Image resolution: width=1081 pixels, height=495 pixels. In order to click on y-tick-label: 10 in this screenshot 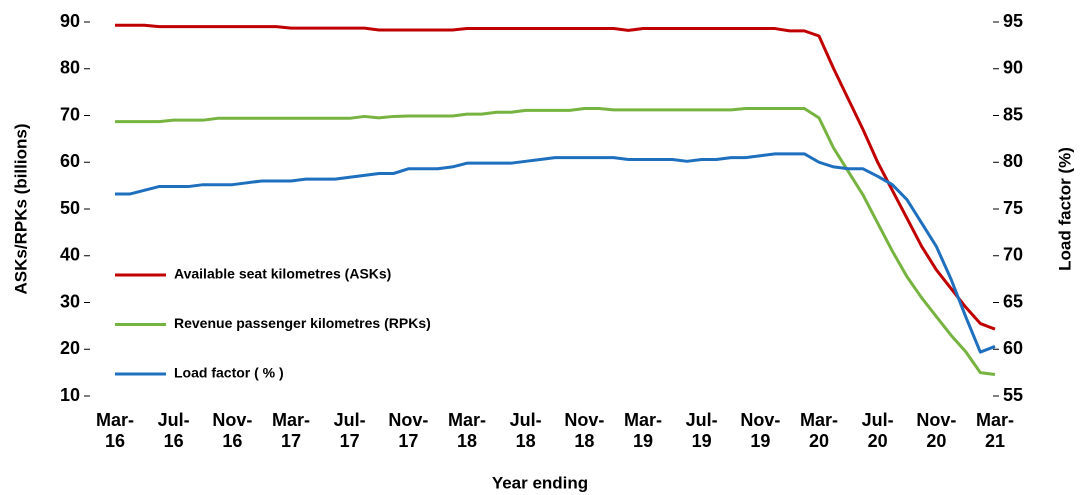, I will do `click(70, 395)`.